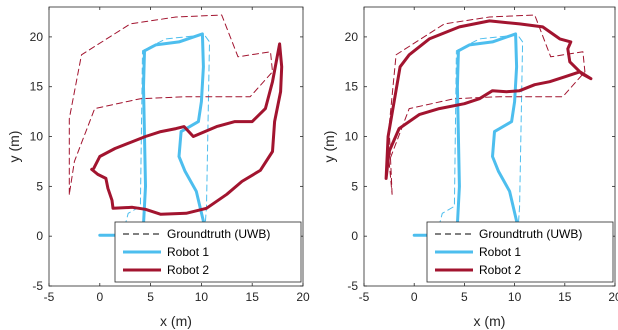  Describe the element at coordinates (479, 135) in the screenshot. I see `groundtruth-robot1-line` at that location.